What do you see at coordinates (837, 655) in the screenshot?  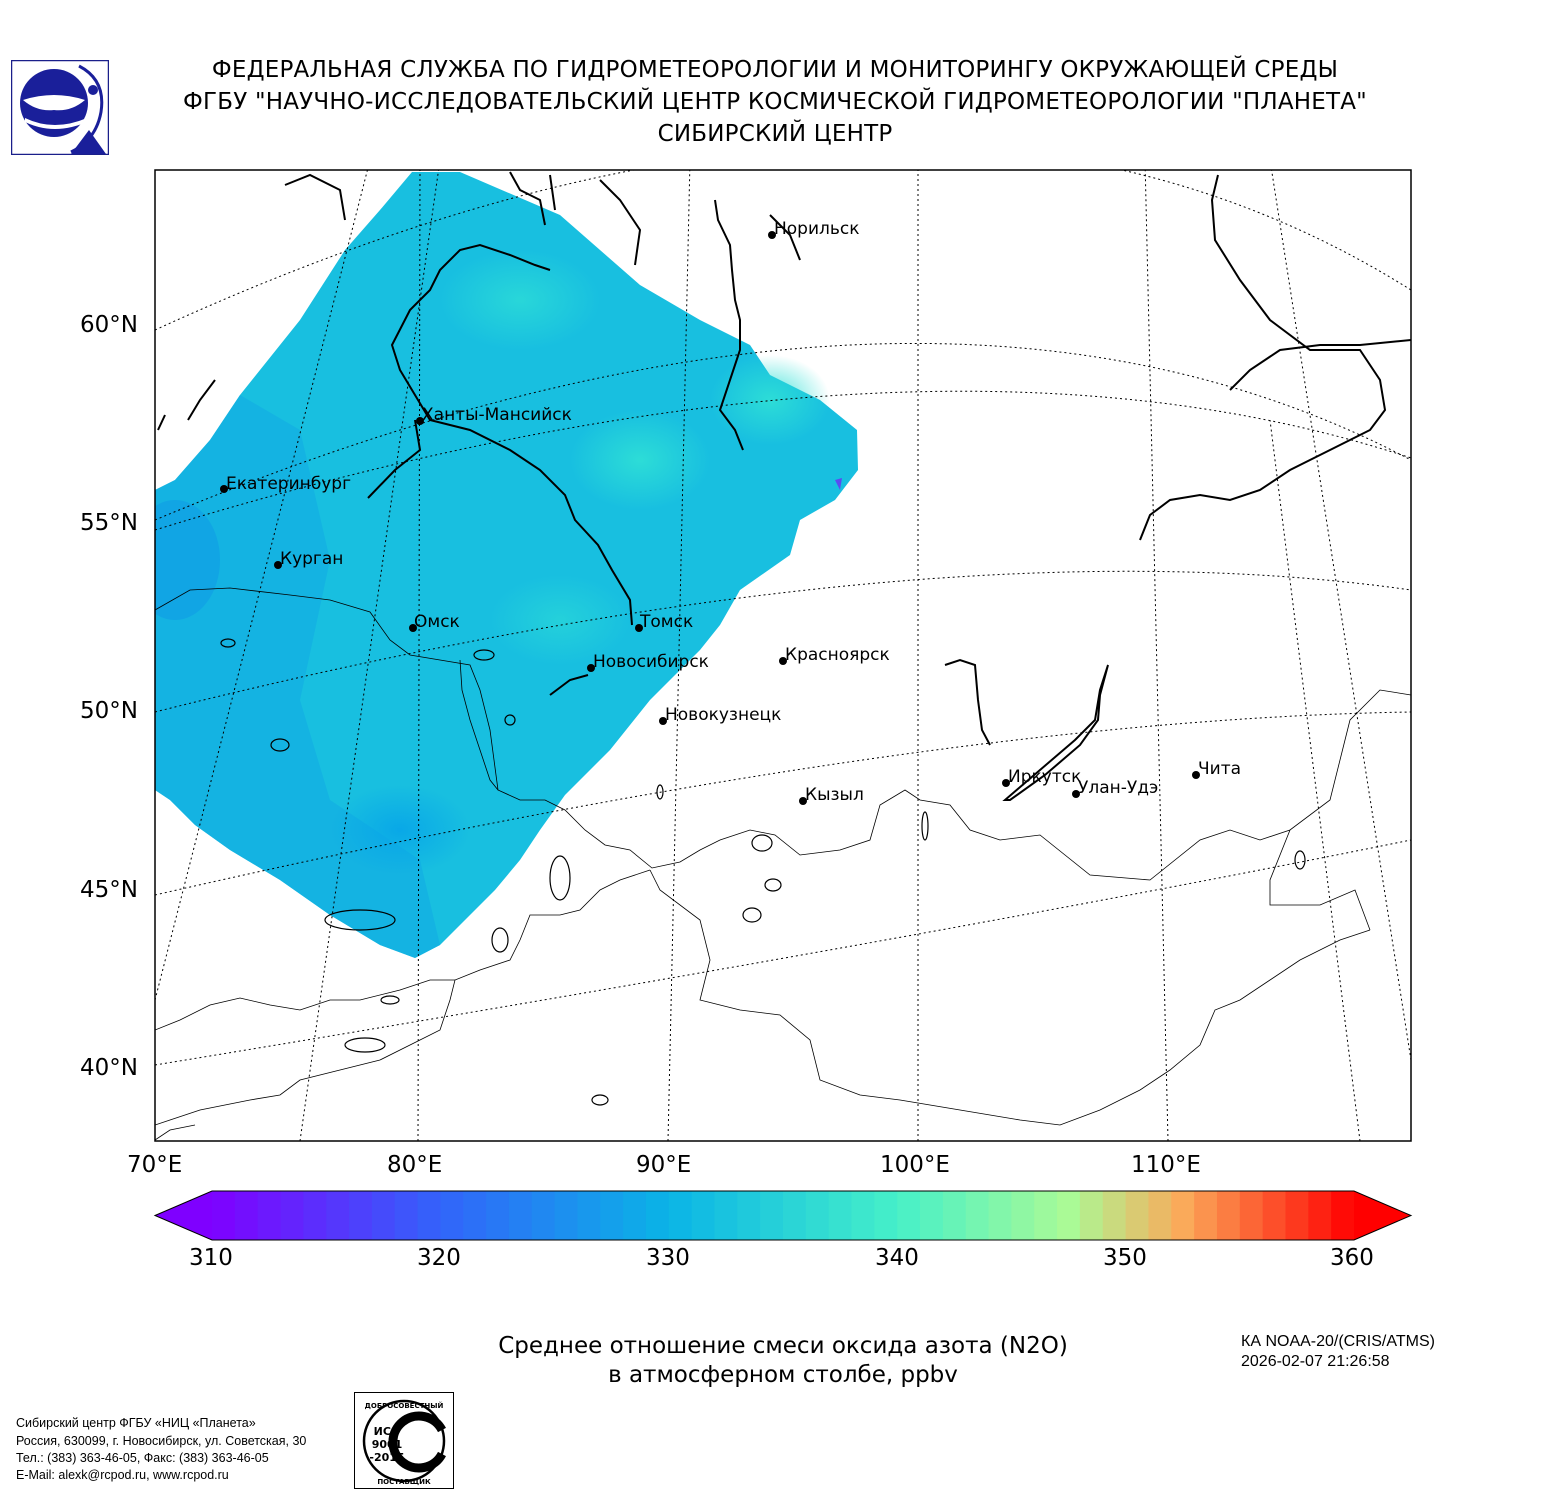 I see `svg-text: Красноярск` at bounding box center [837, 655].